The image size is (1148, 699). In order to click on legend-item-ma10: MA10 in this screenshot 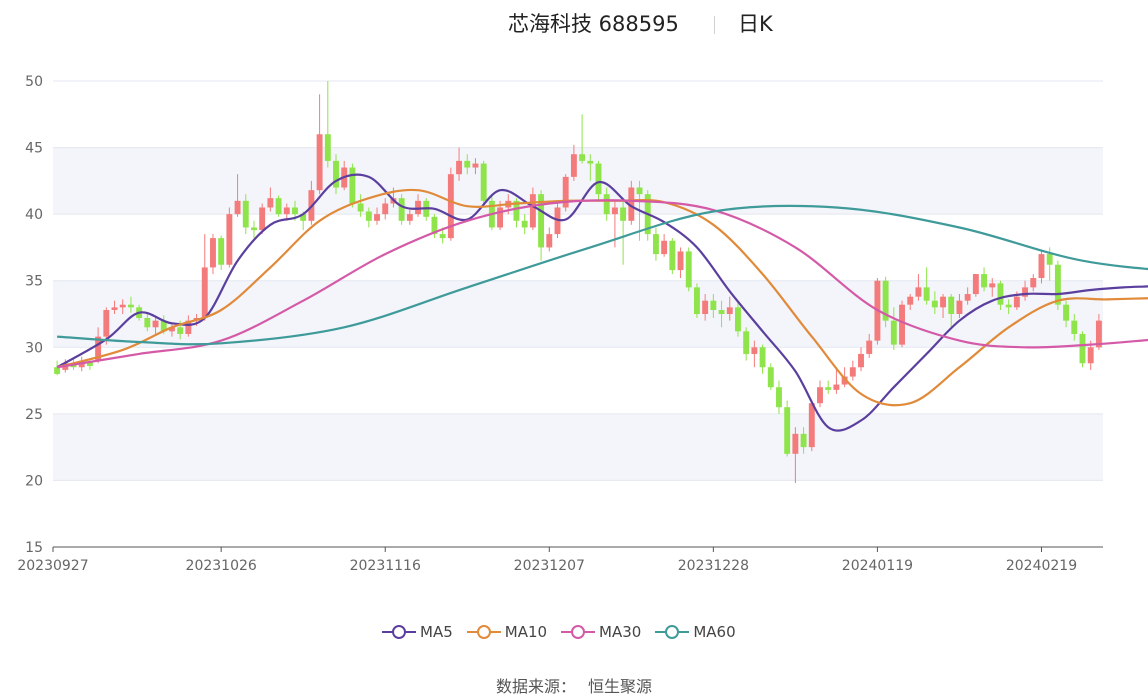, I will do `click(507, 632)`.